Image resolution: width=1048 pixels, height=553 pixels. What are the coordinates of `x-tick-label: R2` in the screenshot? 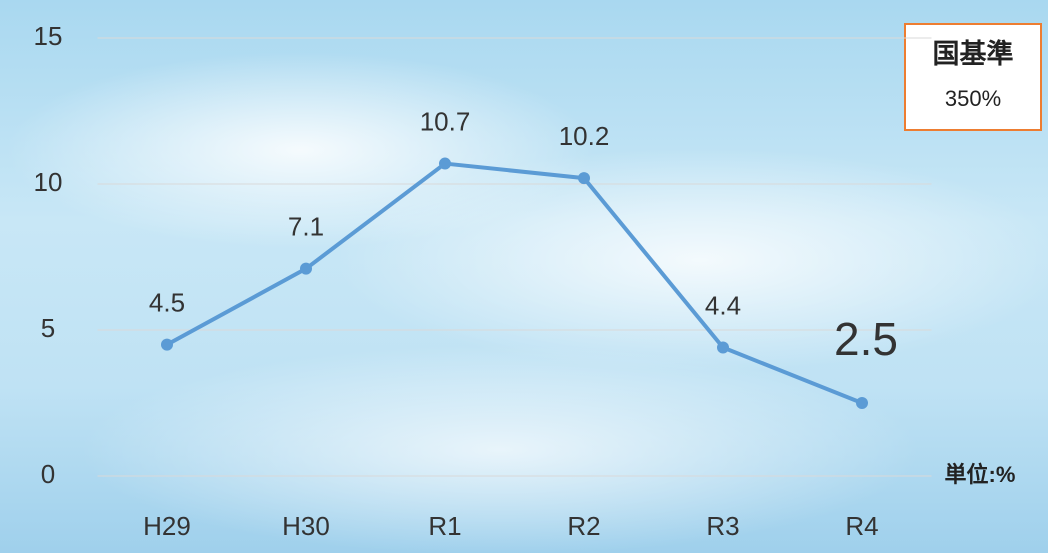 It's located at (583, 526).